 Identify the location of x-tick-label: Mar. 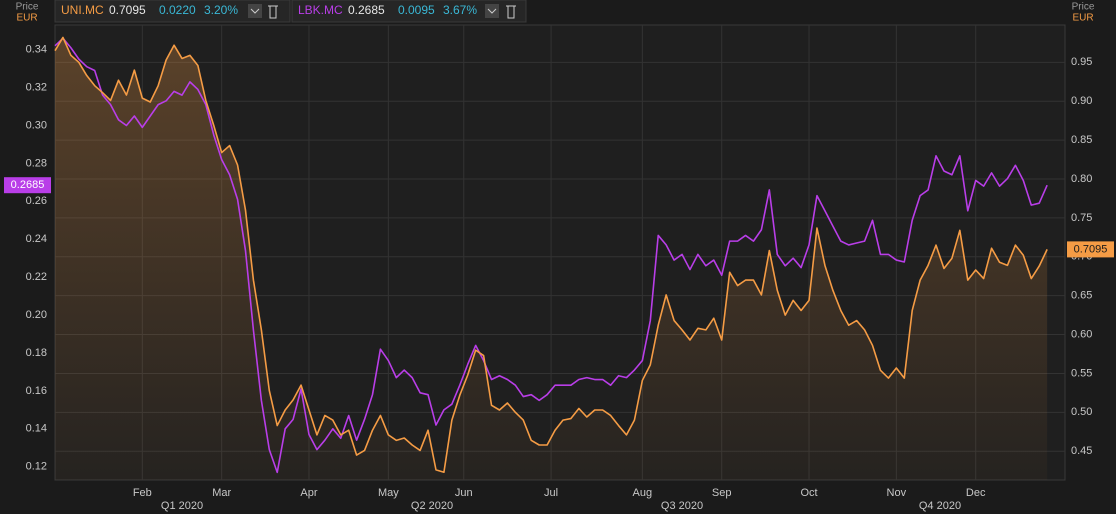
(221, 493).